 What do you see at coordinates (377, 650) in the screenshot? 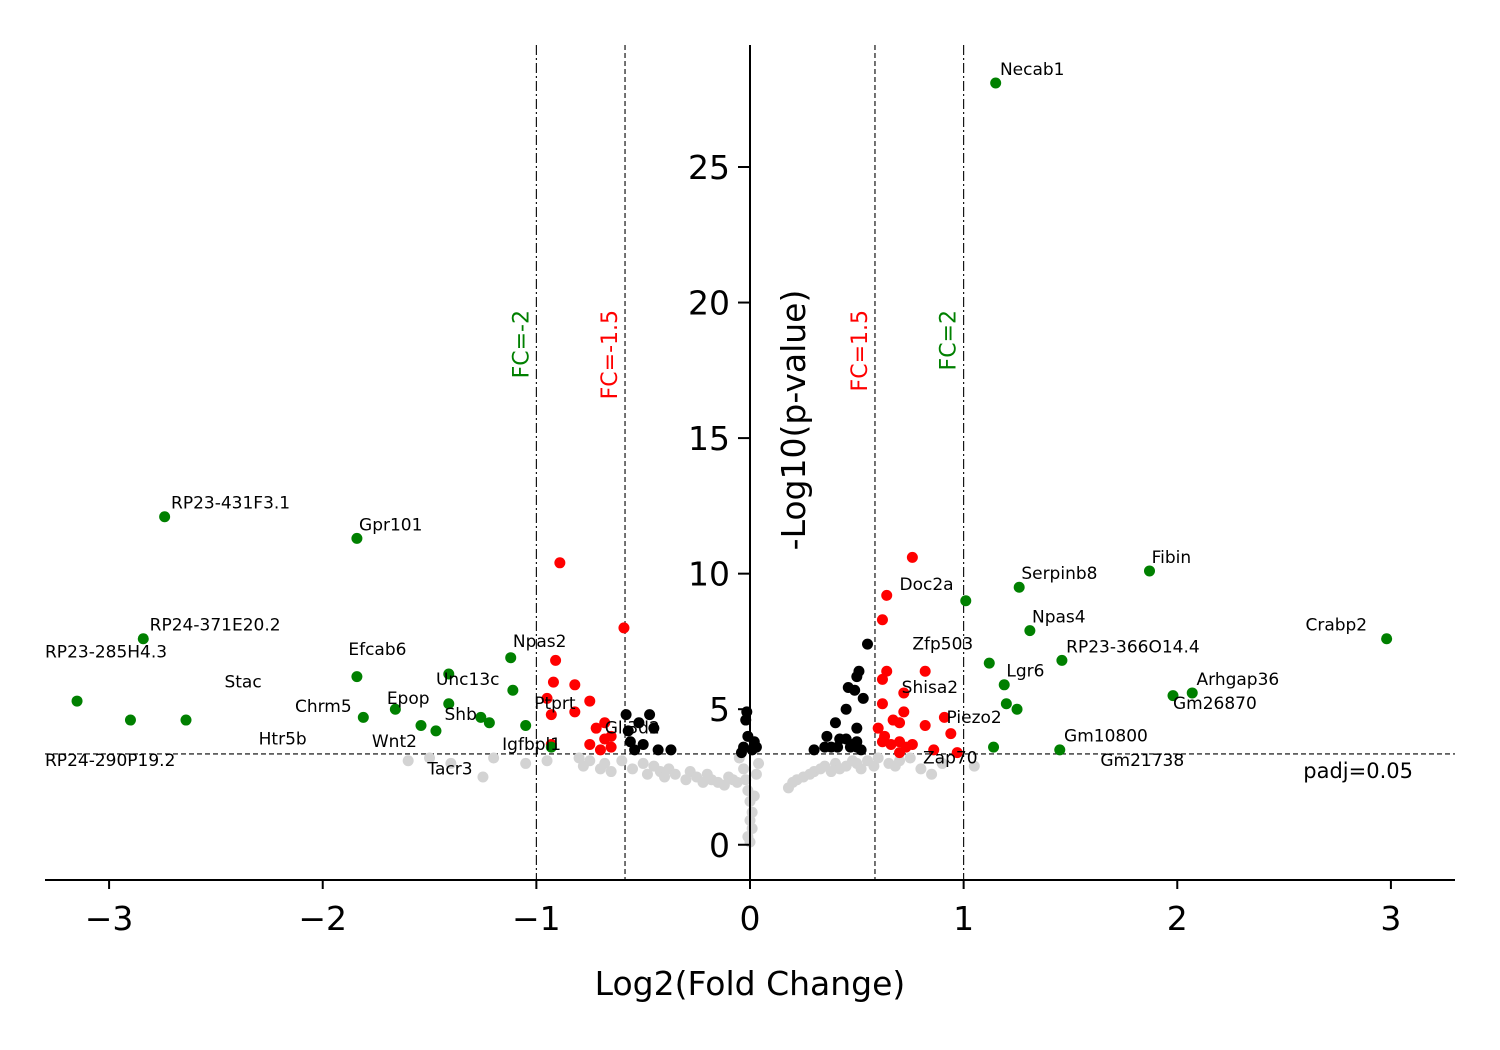
I see `gene-label: Efcab6` at bounding box center [377, 650].